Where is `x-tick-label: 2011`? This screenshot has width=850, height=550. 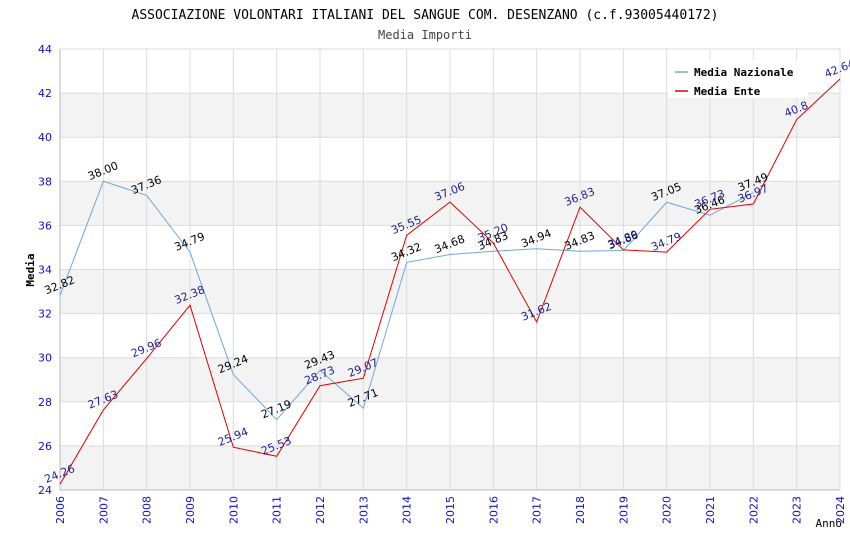 x-tick-label: 2011 is located at coordinates (277, 510).